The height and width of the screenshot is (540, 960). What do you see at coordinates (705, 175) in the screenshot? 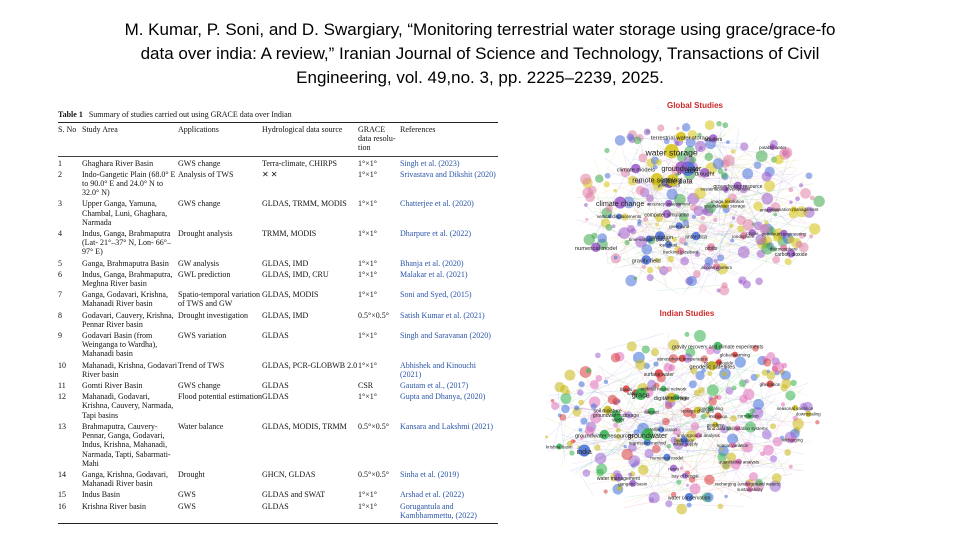
I see `keyword-label: drought` at bounding box center [705, 175].